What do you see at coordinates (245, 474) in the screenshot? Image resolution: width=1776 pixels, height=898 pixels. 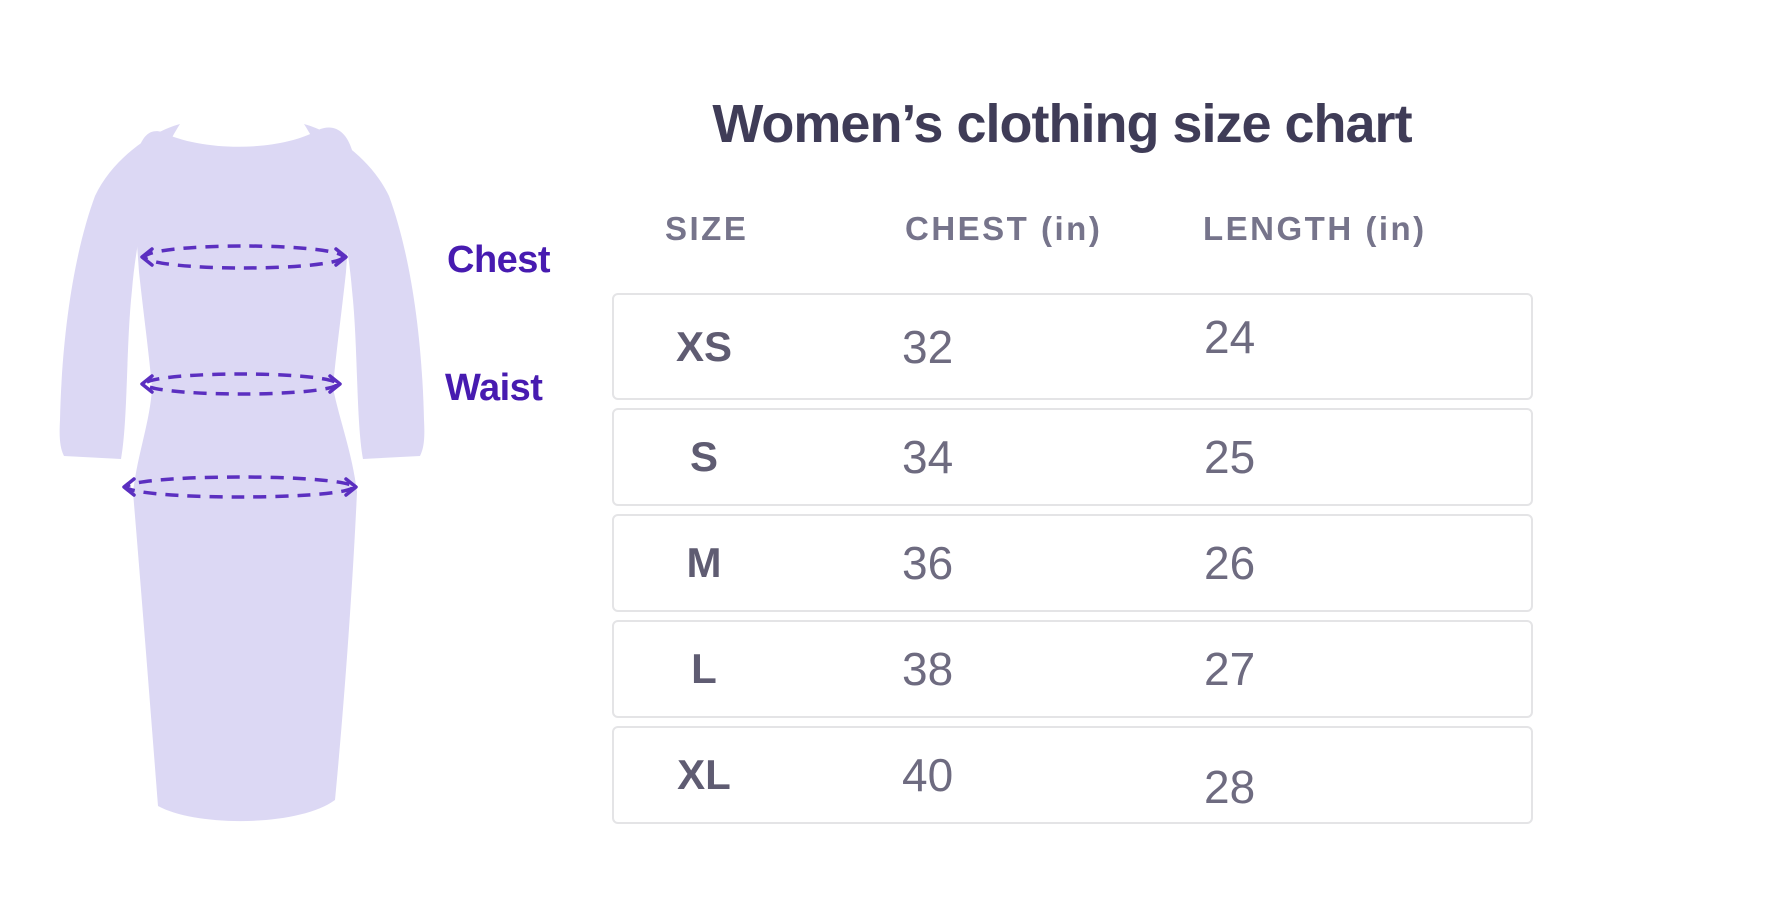 I see `dress-body` at bounding box center [245, 474].